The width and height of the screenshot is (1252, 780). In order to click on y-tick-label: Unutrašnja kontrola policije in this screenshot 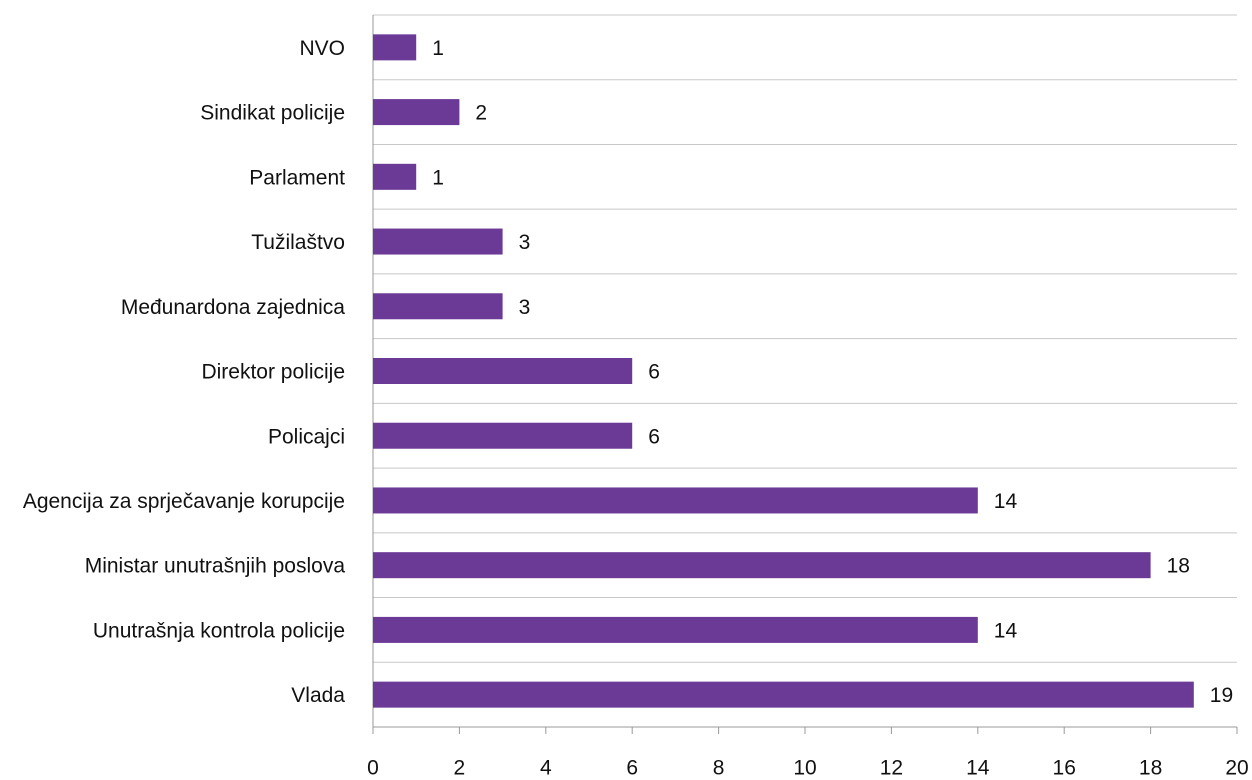, I will do `click(219, 630)`.